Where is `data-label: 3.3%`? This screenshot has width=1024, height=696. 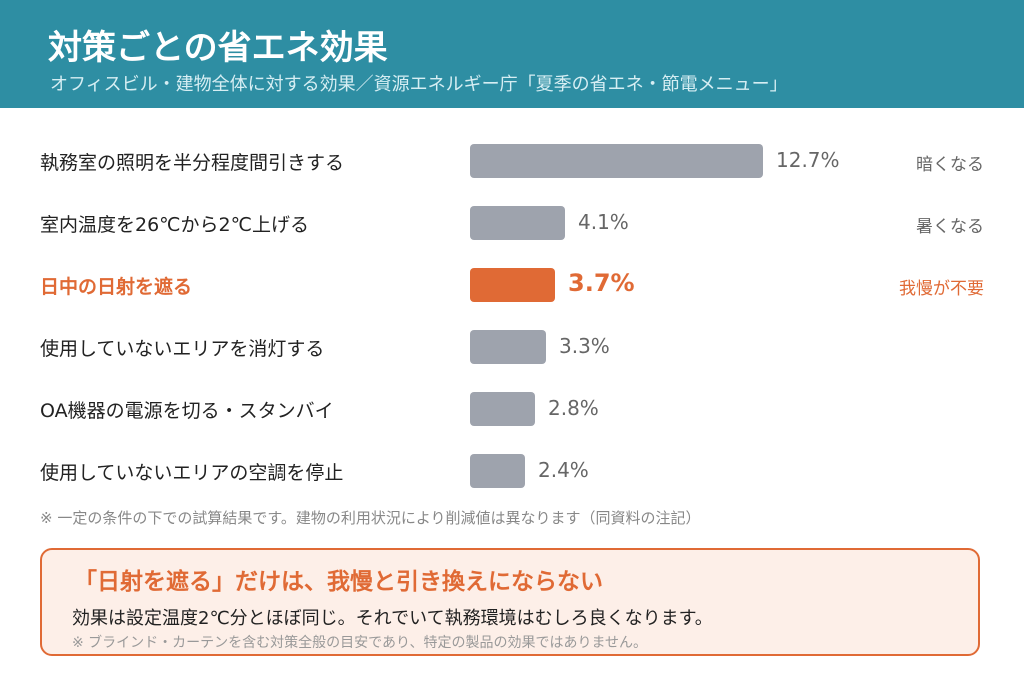 data-label: 3.3% is located at coordinates (584, 346).